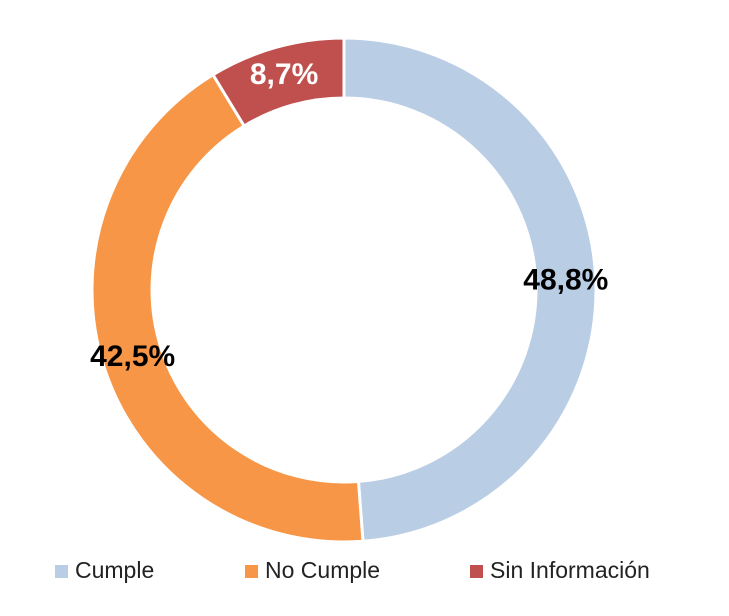 The image size is (729, 616). What do you see at coordinates (570, 570) in the screenshot?
I see `legend-label: Sin Información` at bounding box center [570, 570].